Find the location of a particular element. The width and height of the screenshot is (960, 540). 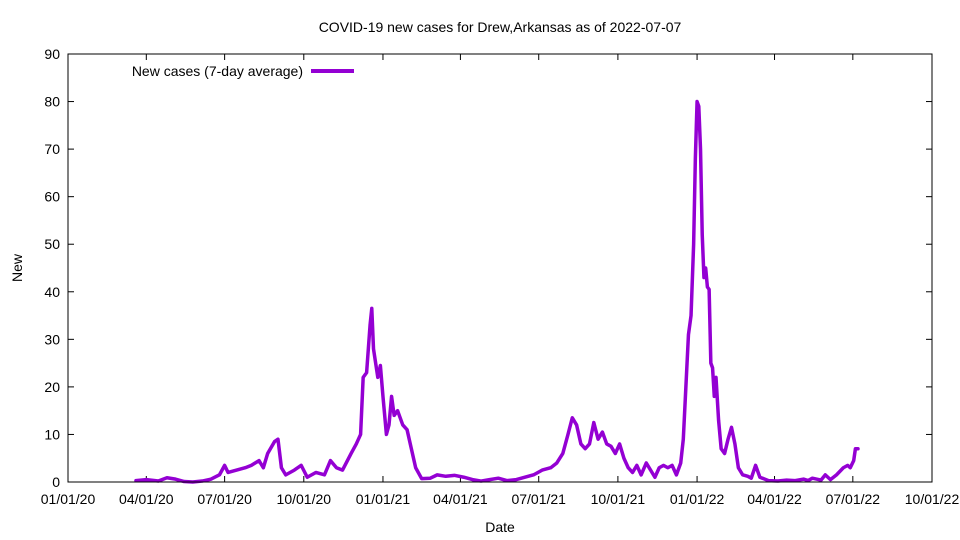

x-axis-label: Date is located at coordinates (500, 527).